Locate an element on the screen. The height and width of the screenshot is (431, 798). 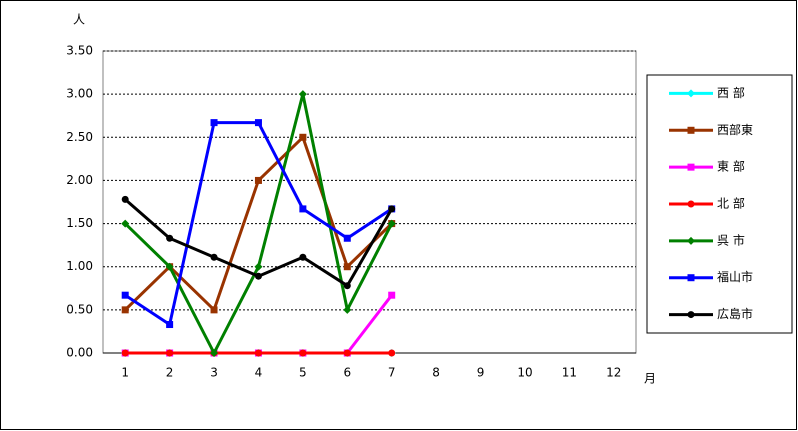
x-tick-label: 9 is located at coordinates (481, 373).